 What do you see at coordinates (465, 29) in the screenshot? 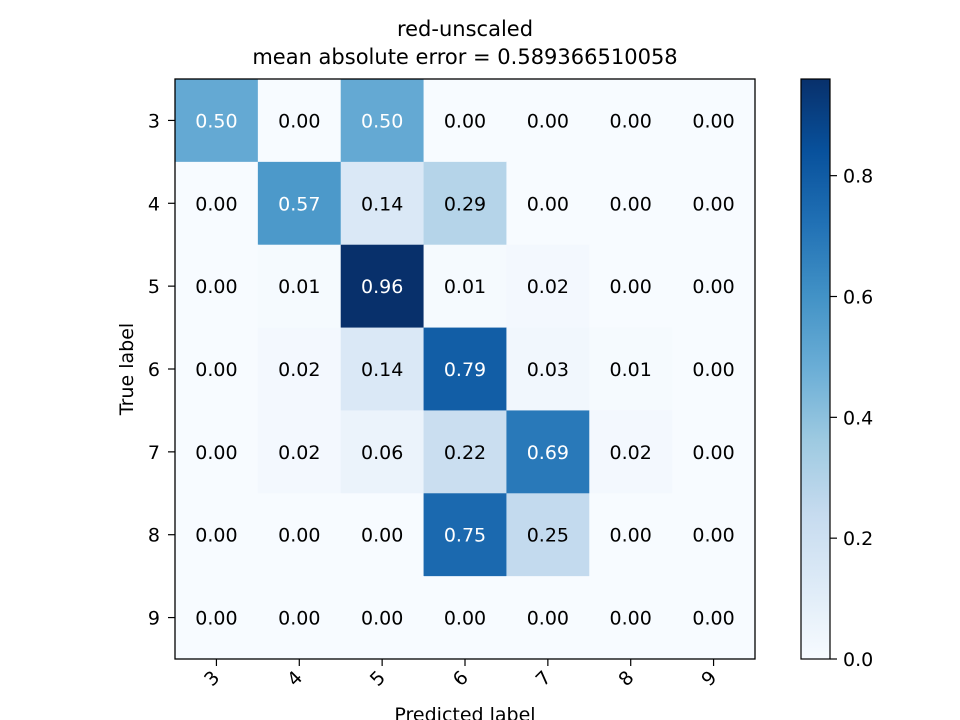
I see `chart-title: red-unscaled` at bounding box center [465, 29].